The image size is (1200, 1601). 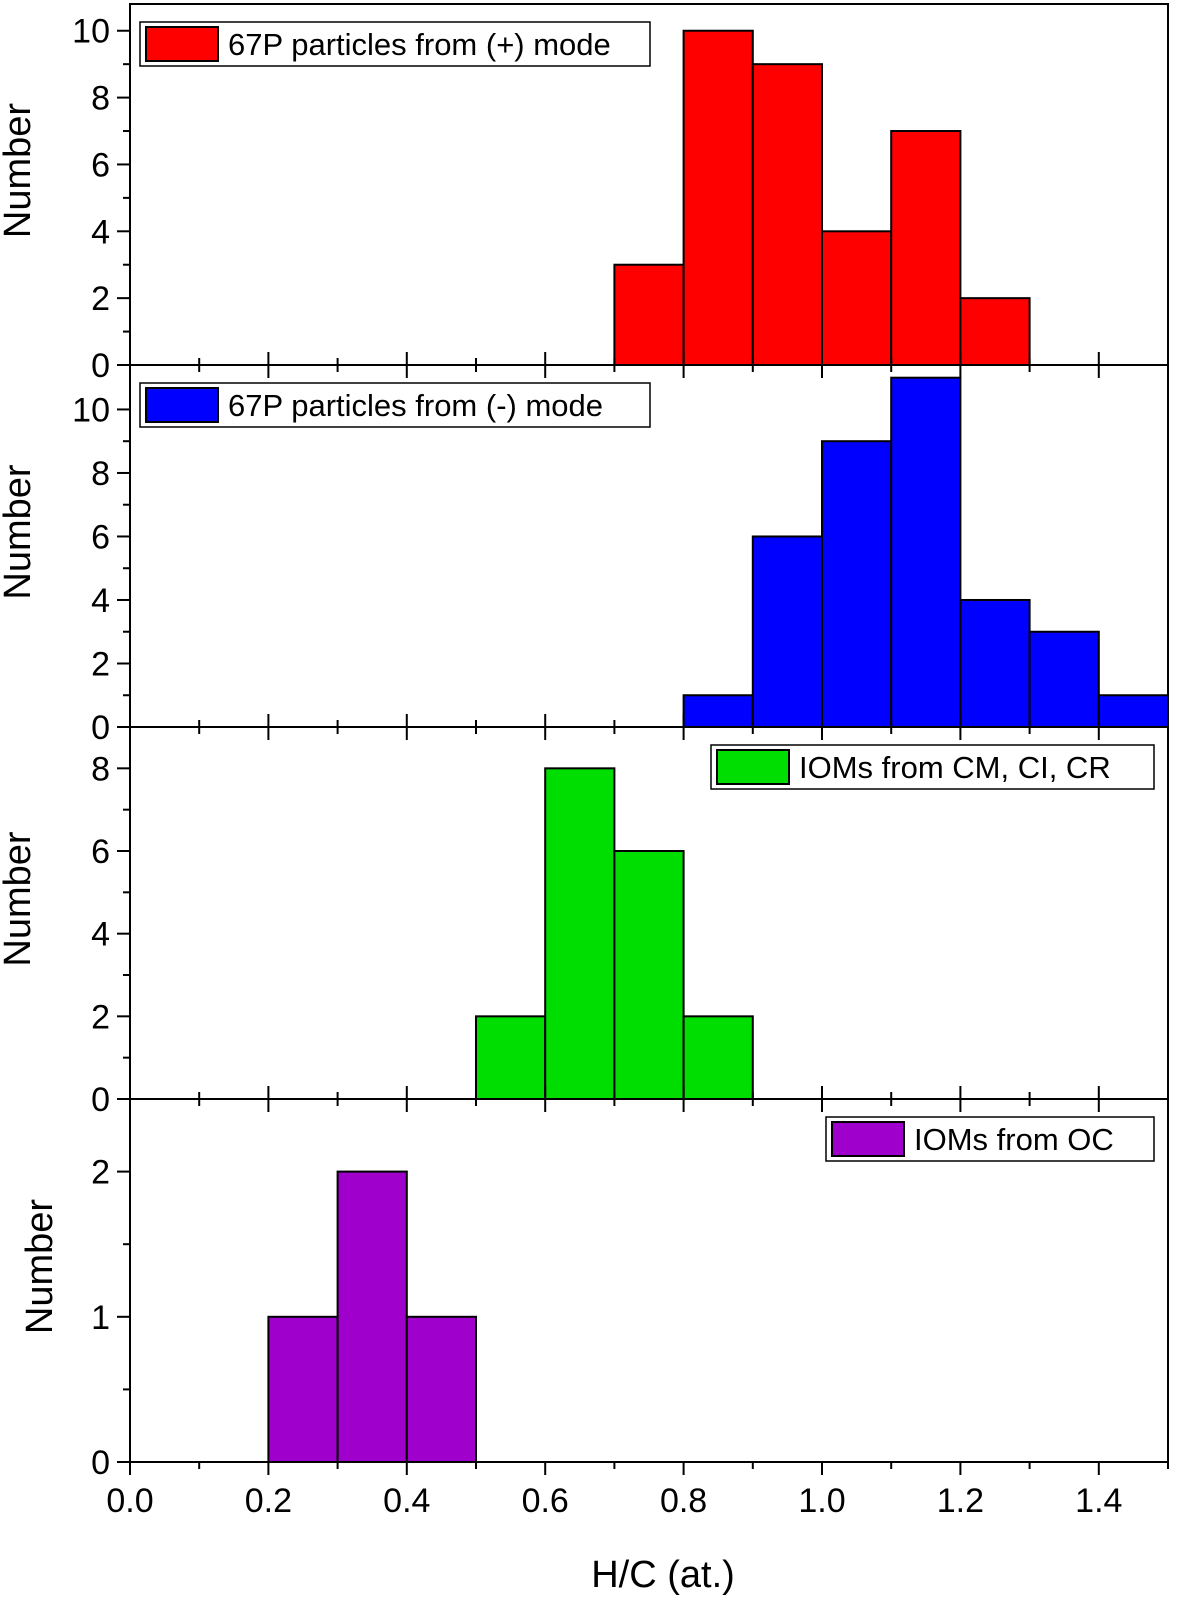 I want to click on x-tick-label: 0.2, so click(x=268, y=1501).